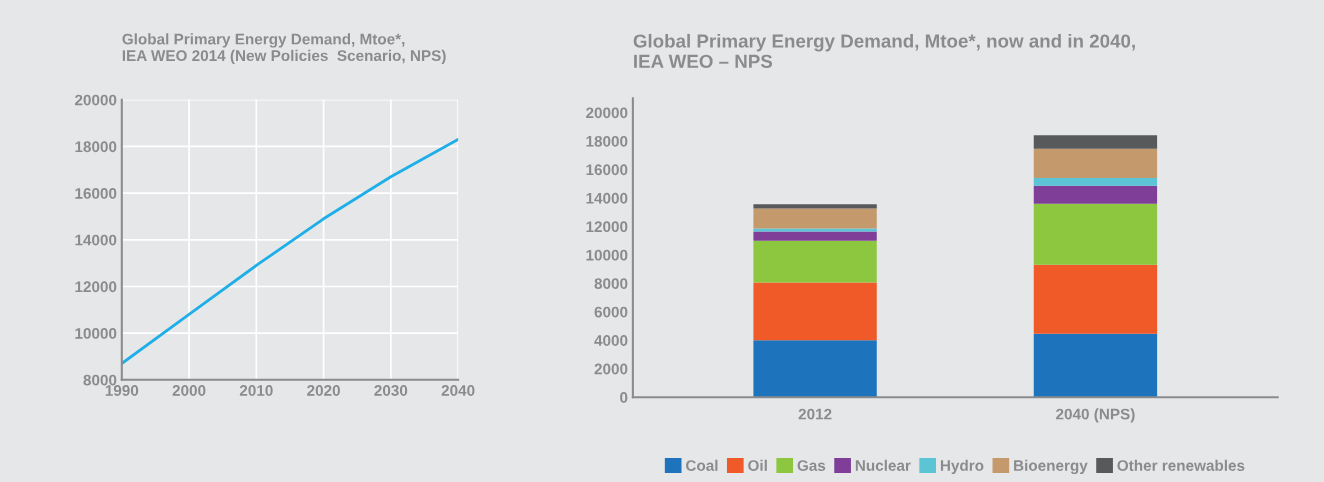  Describe the element at coordinates (122, 390) in the screenshot. I see `x-tick-label: 1990` at that location.